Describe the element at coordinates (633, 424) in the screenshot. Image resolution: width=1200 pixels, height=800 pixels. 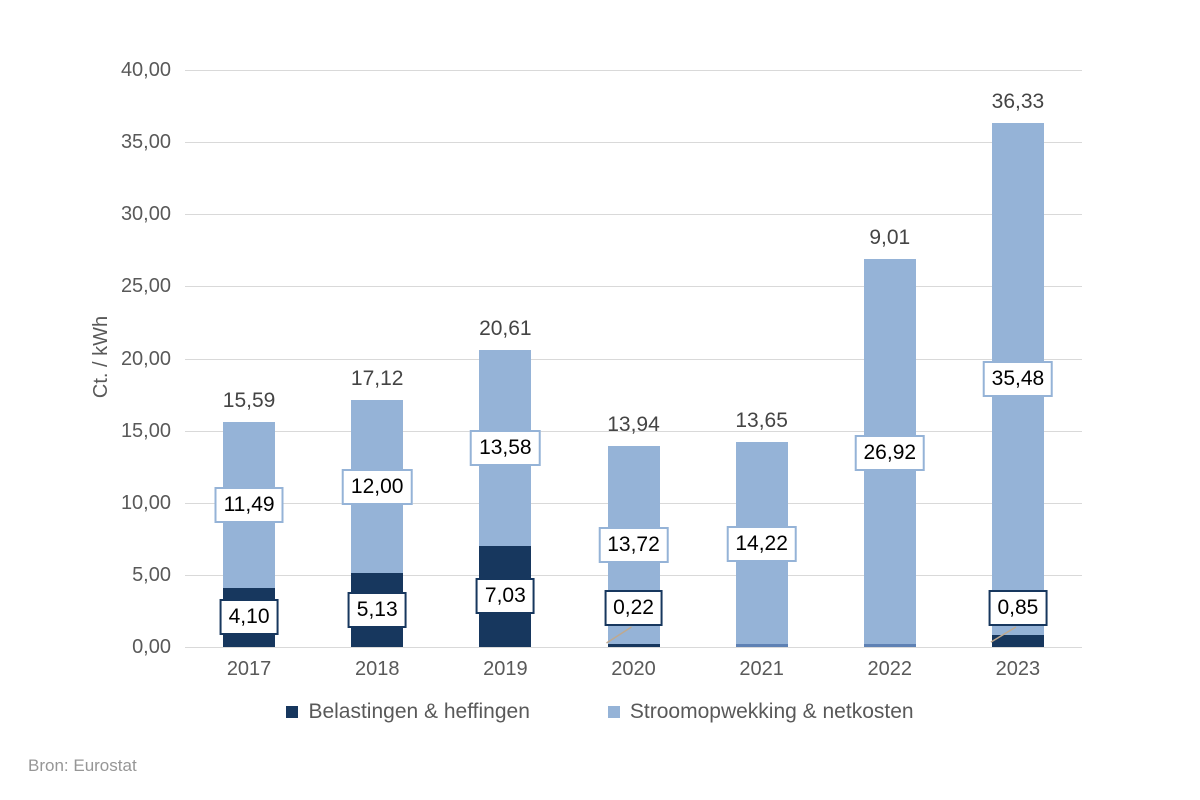
I see `total-label: 13,94` at that location.